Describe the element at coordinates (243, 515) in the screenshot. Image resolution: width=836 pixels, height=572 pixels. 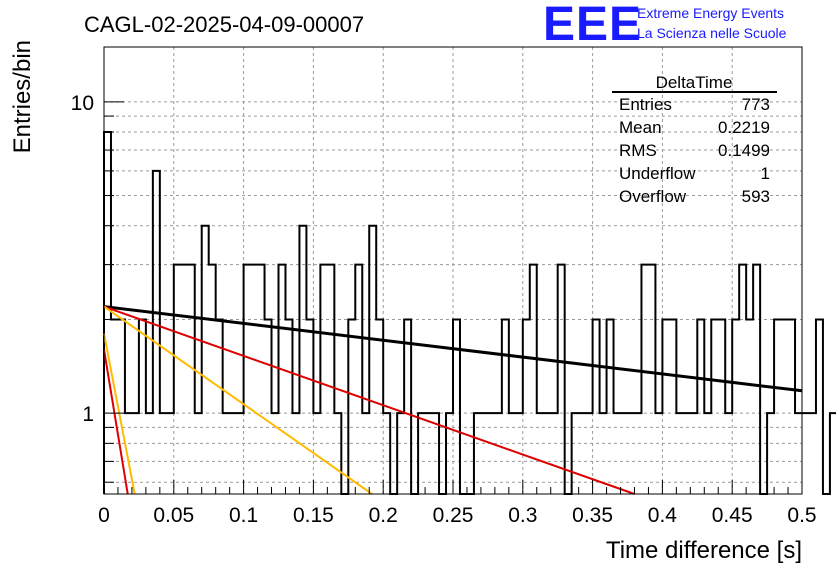
I see `x-tick-label: 0.1` at that location.